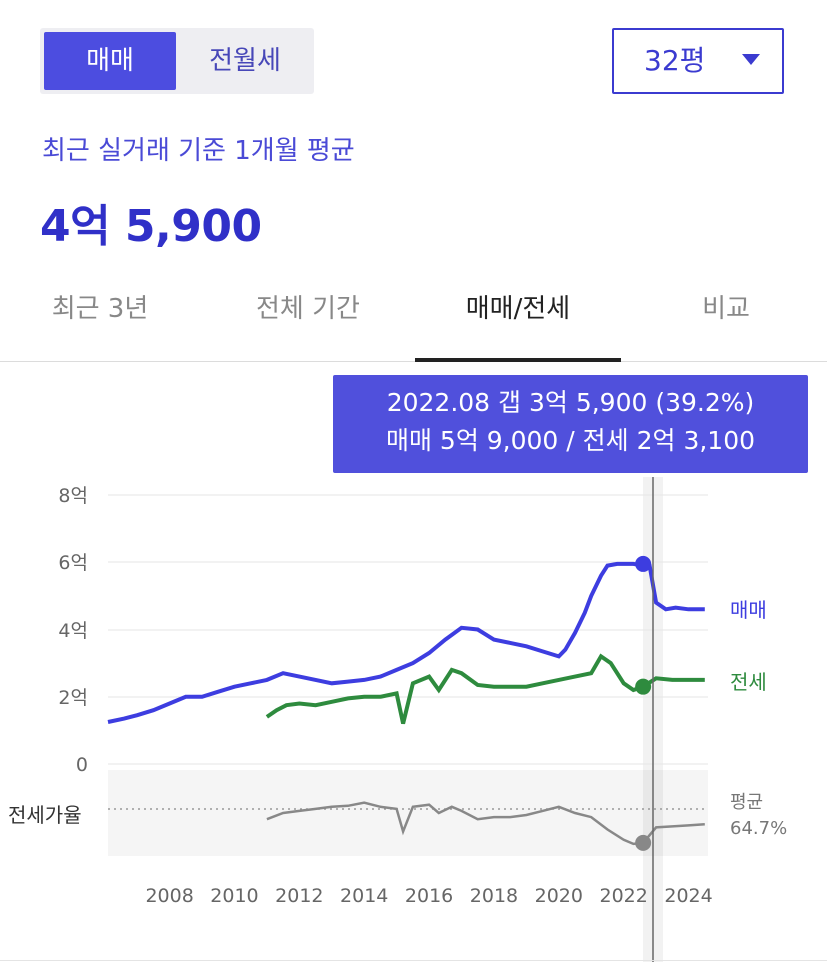 The image size is (827, 965). What do you see at coordinates (234, 896) in the screenshot?
I see `x-tick-label: 2010` at bounding box center [234, 896].